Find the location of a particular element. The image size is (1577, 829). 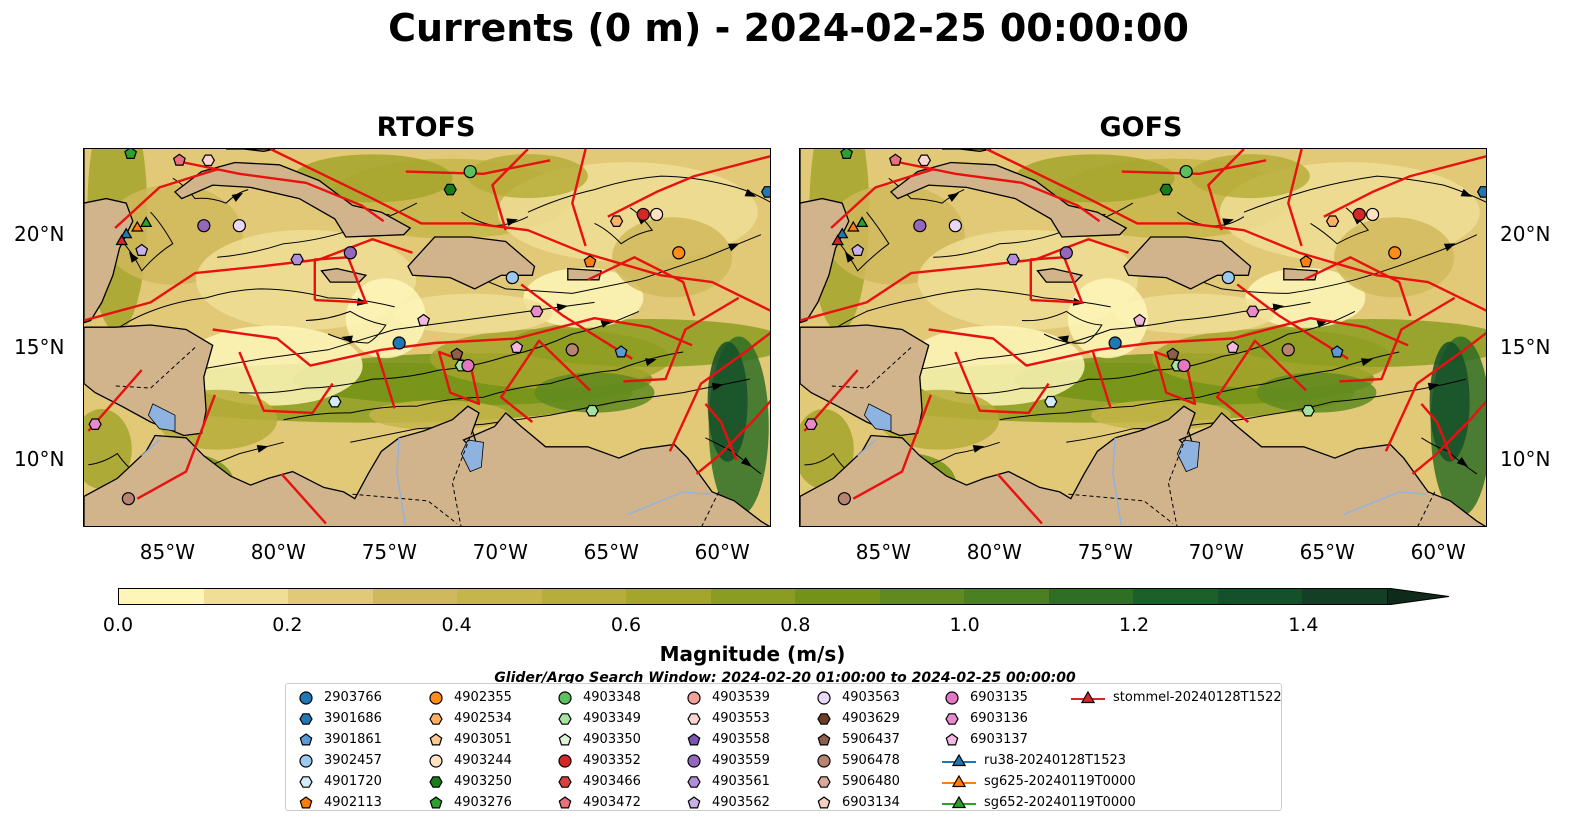

y-tick-label-right: 10°N is located at coordinates (1525, 459).